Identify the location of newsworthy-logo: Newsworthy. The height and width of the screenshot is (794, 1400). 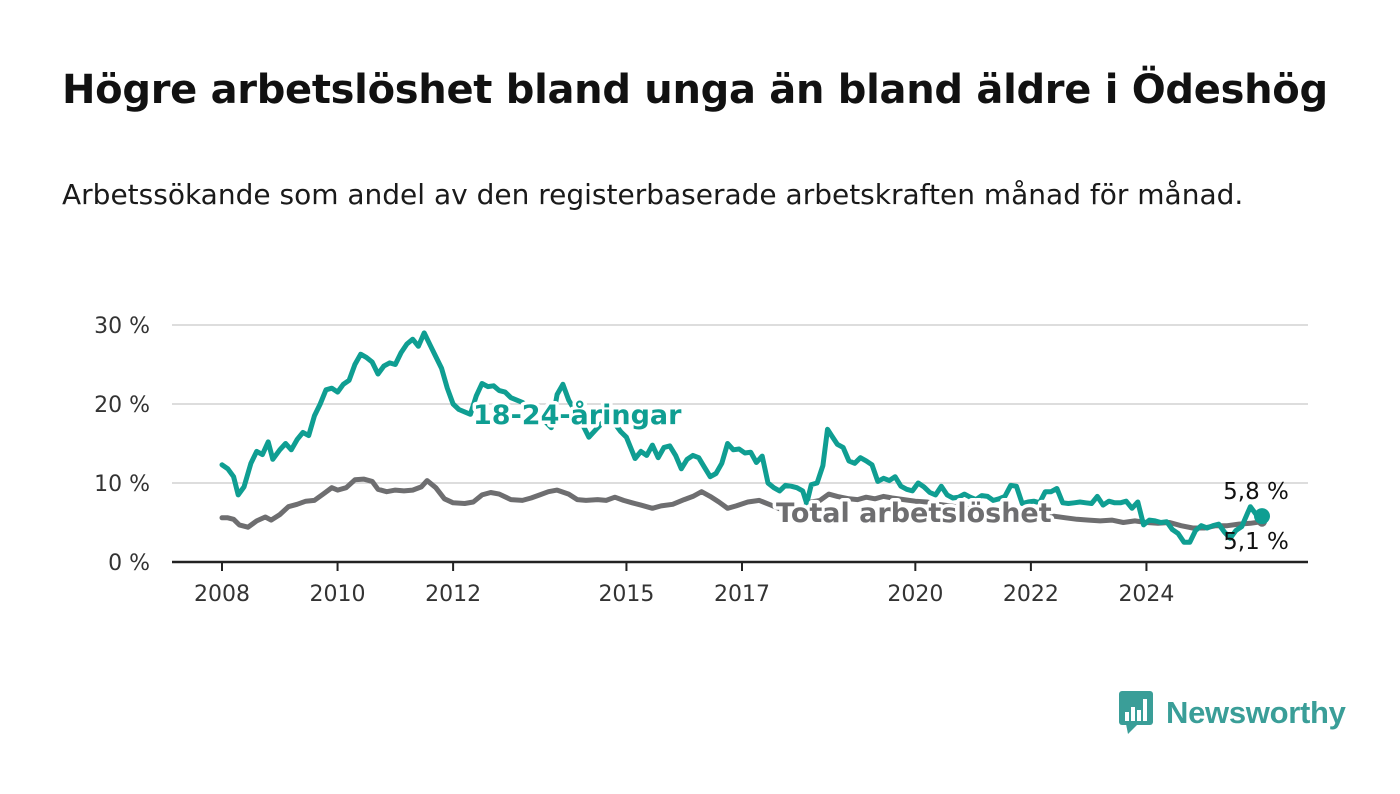
(1232, 713).